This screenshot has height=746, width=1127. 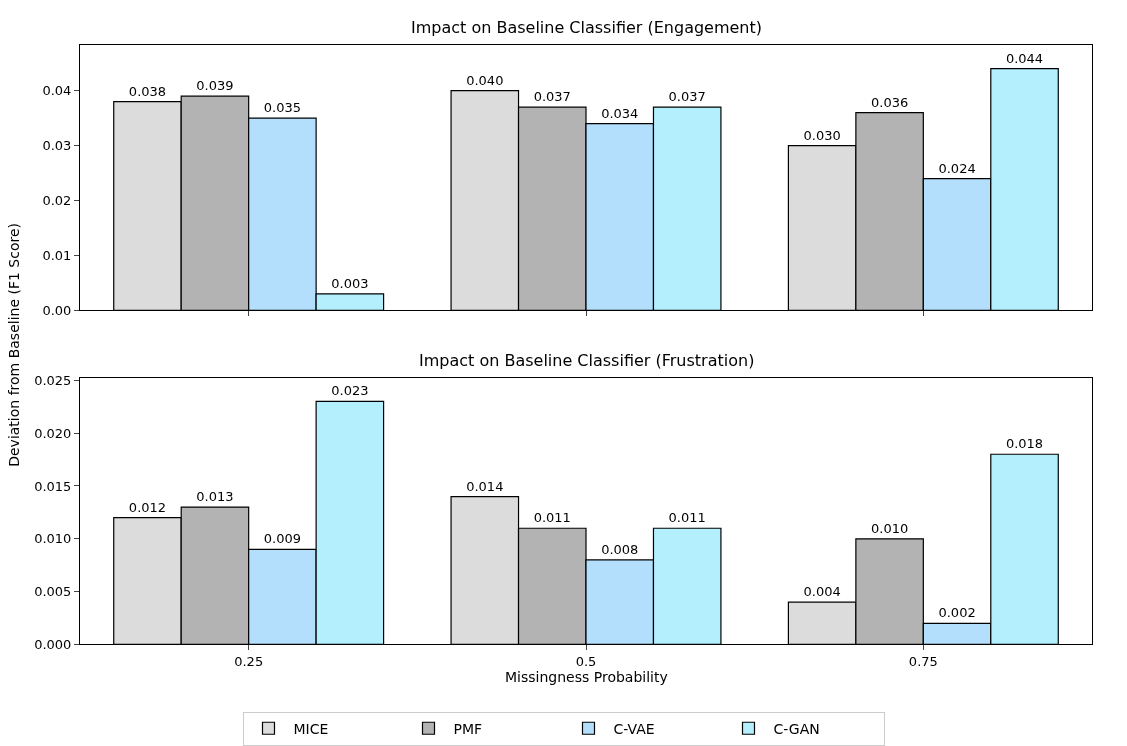 What do you see at coordinates (620, 113) in the screenshot?
I see `data-label: 0.034` at bounding box center [620, 113].